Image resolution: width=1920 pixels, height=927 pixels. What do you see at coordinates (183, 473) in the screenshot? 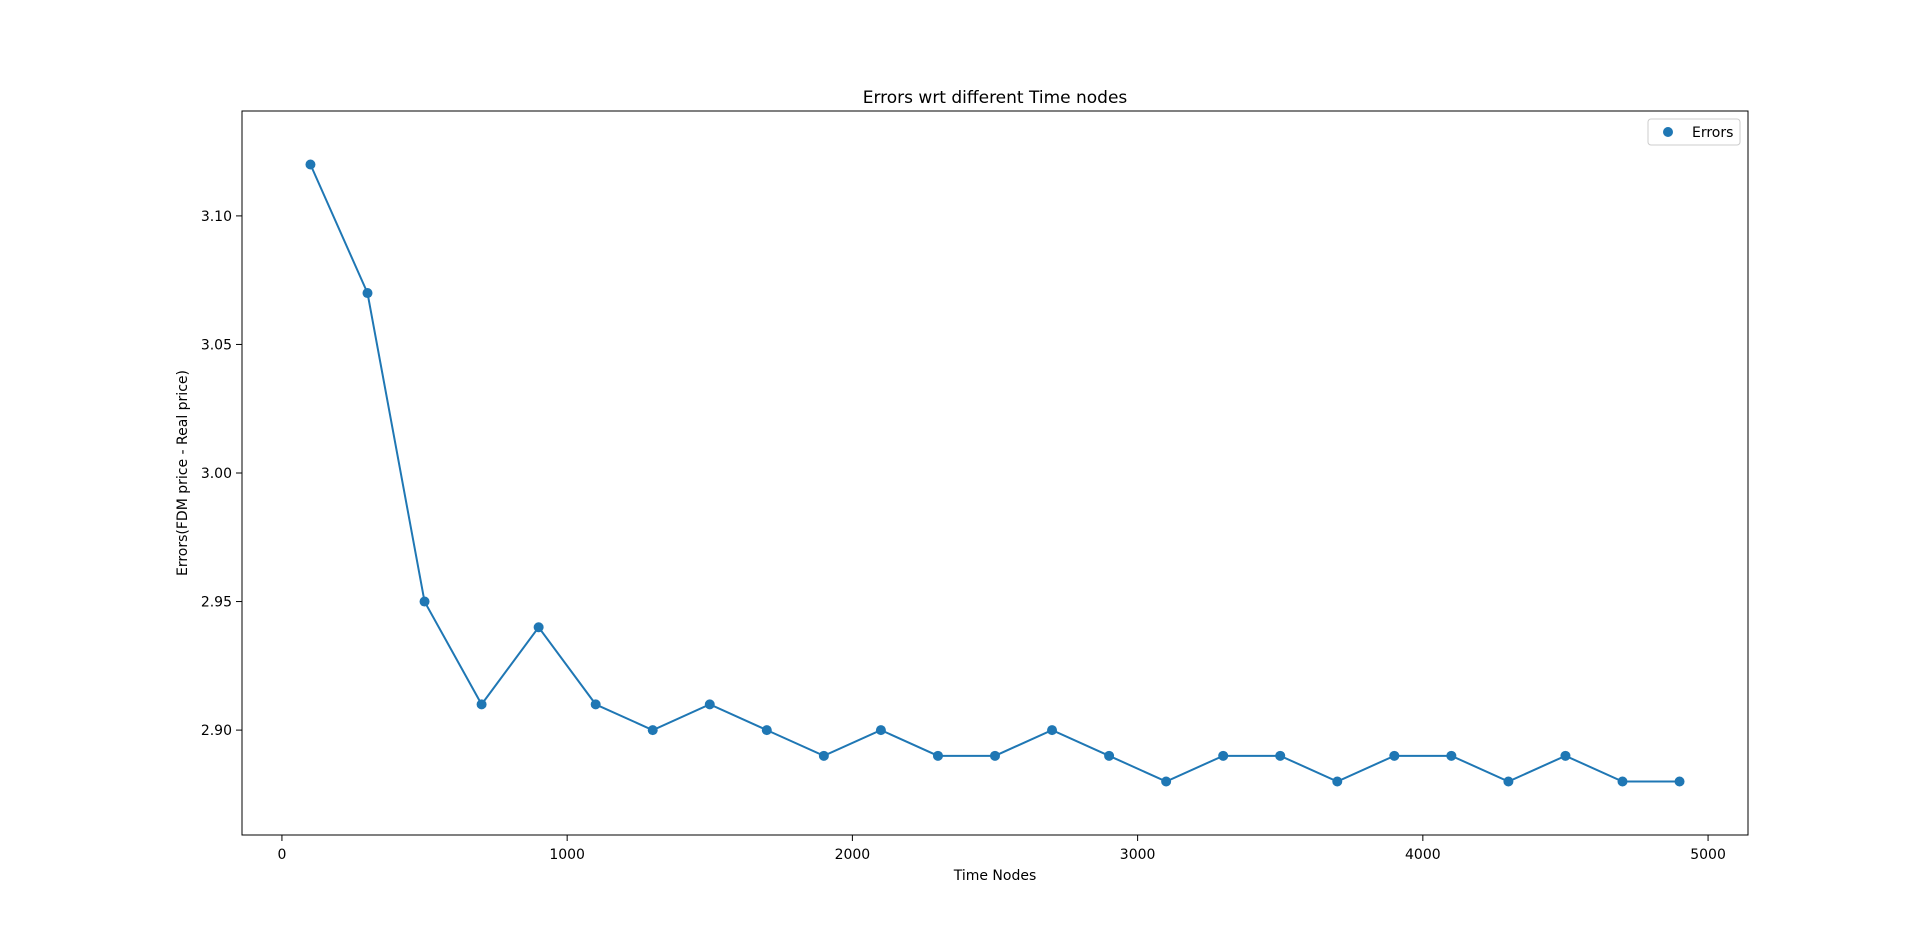
I see `y-axis-title: Errors(FDM price - Real price)` at bounding box center [183, 473].